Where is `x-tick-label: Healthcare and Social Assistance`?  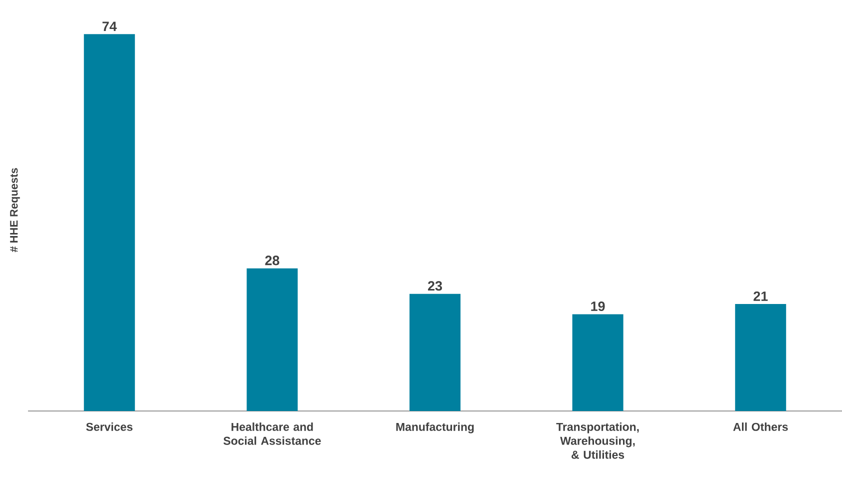 x-tick-label: Healthcare and Social Assistance is located at coordinates (272, 433).